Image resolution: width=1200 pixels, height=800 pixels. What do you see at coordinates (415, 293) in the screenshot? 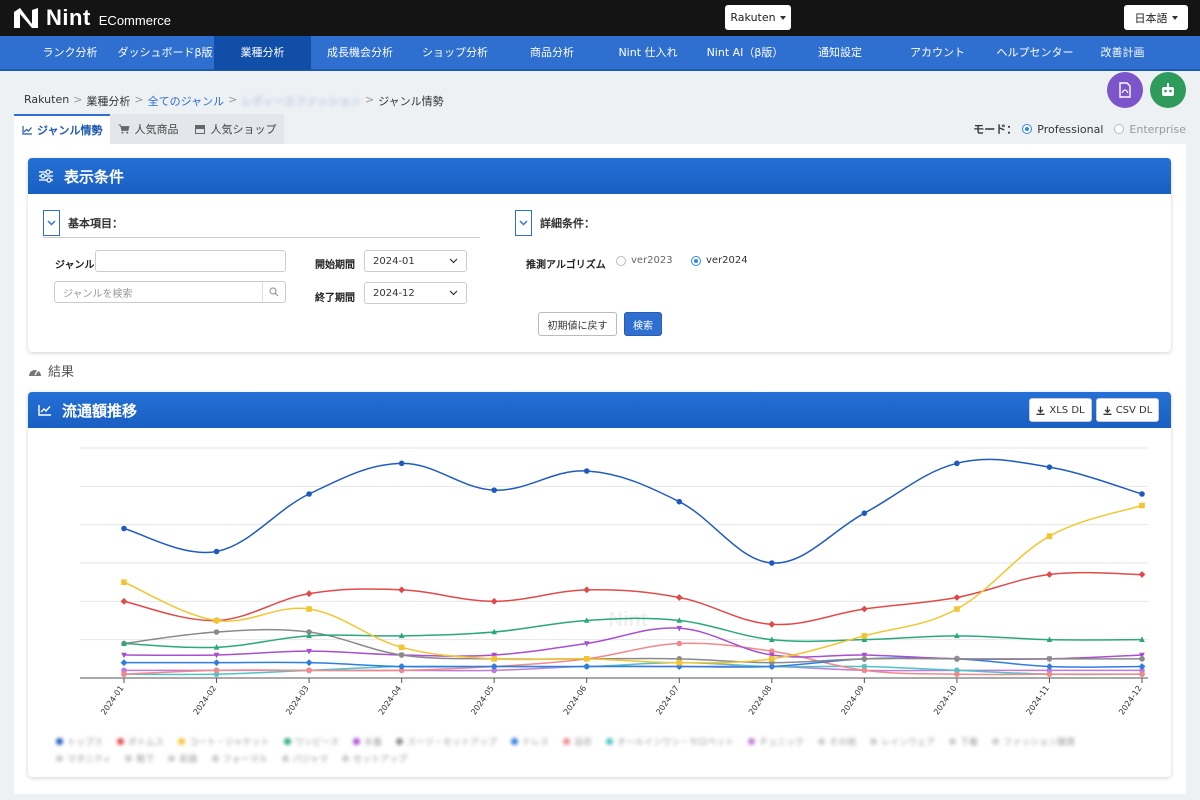
I see `end-period-select: 2024-12` at bounding box center [415, 293].